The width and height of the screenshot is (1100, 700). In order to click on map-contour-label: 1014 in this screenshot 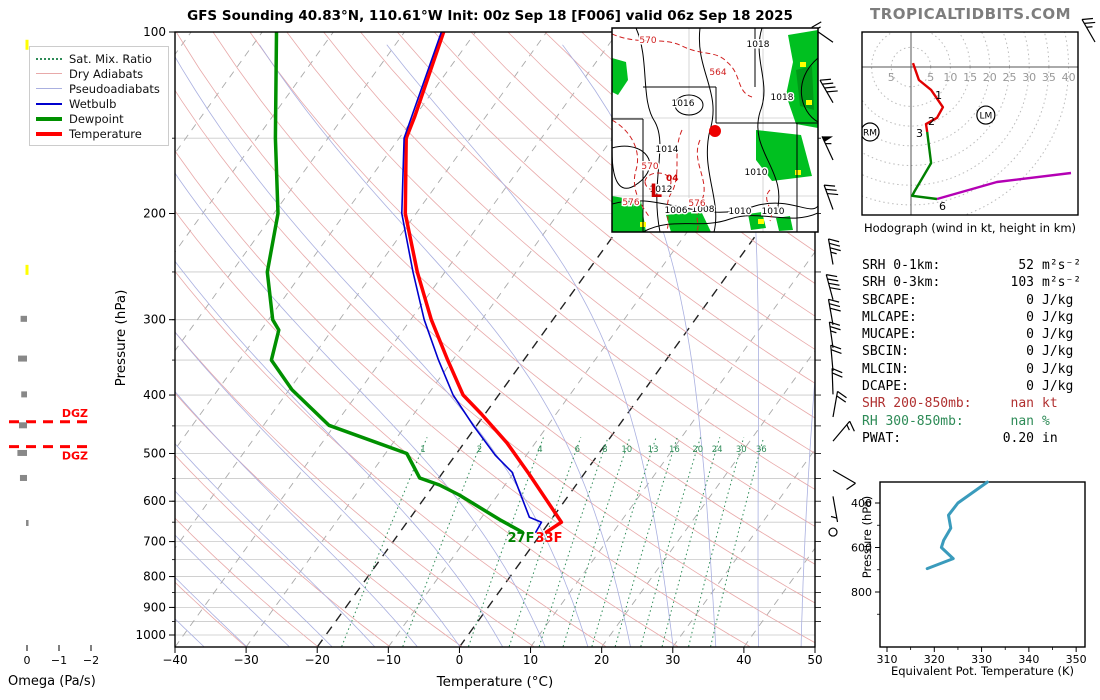, I will do `click(667, 150)`.